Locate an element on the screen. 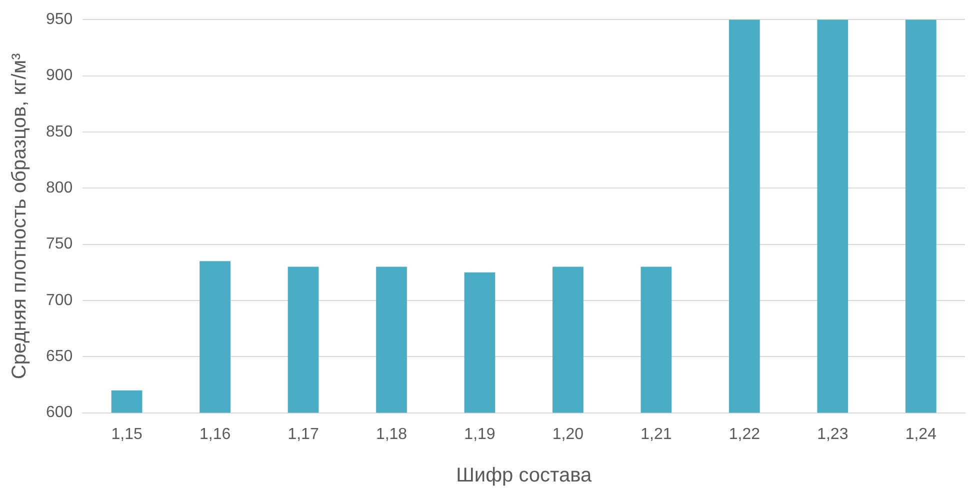  y-tick-label: 850 is located at coordinates (59, 131).